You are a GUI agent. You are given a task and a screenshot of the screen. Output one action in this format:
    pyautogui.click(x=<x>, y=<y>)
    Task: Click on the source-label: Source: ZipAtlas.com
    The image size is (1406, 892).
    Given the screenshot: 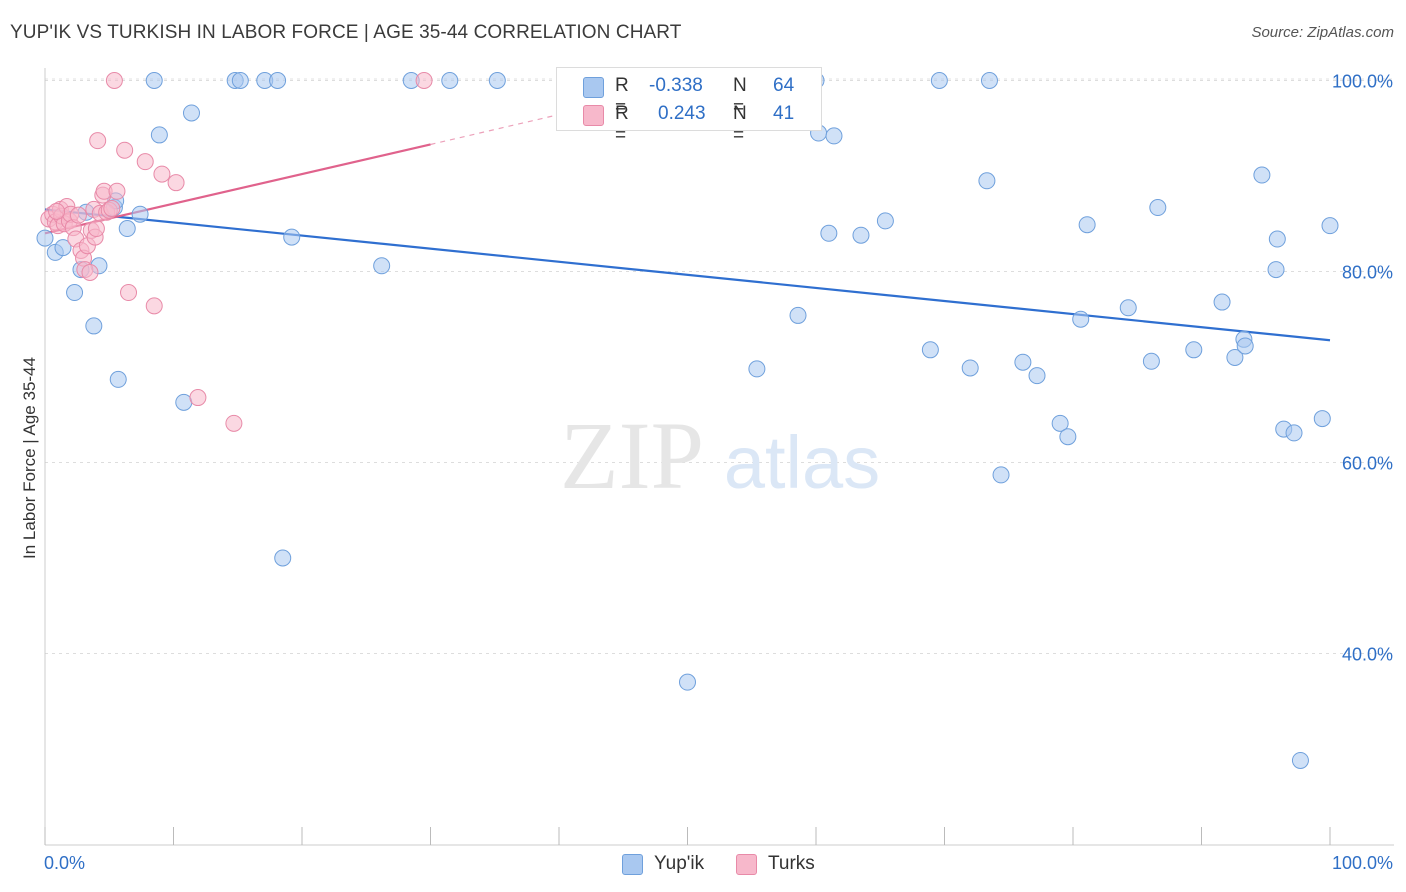 What is the action you would take?
    pyautogui.click(x=1322, y=32)
    